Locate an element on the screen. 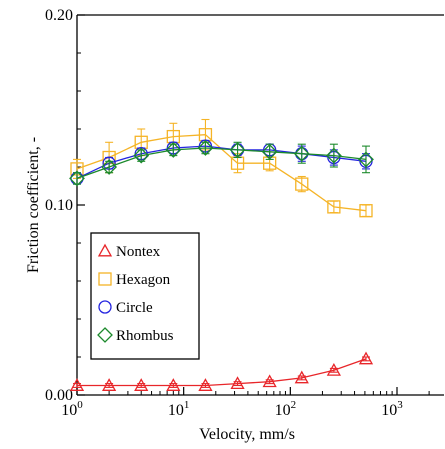 The width and height of the screenshot is (445, 449). x-axis-label: Velocity, mm/s is located at coordinates (247, 434).